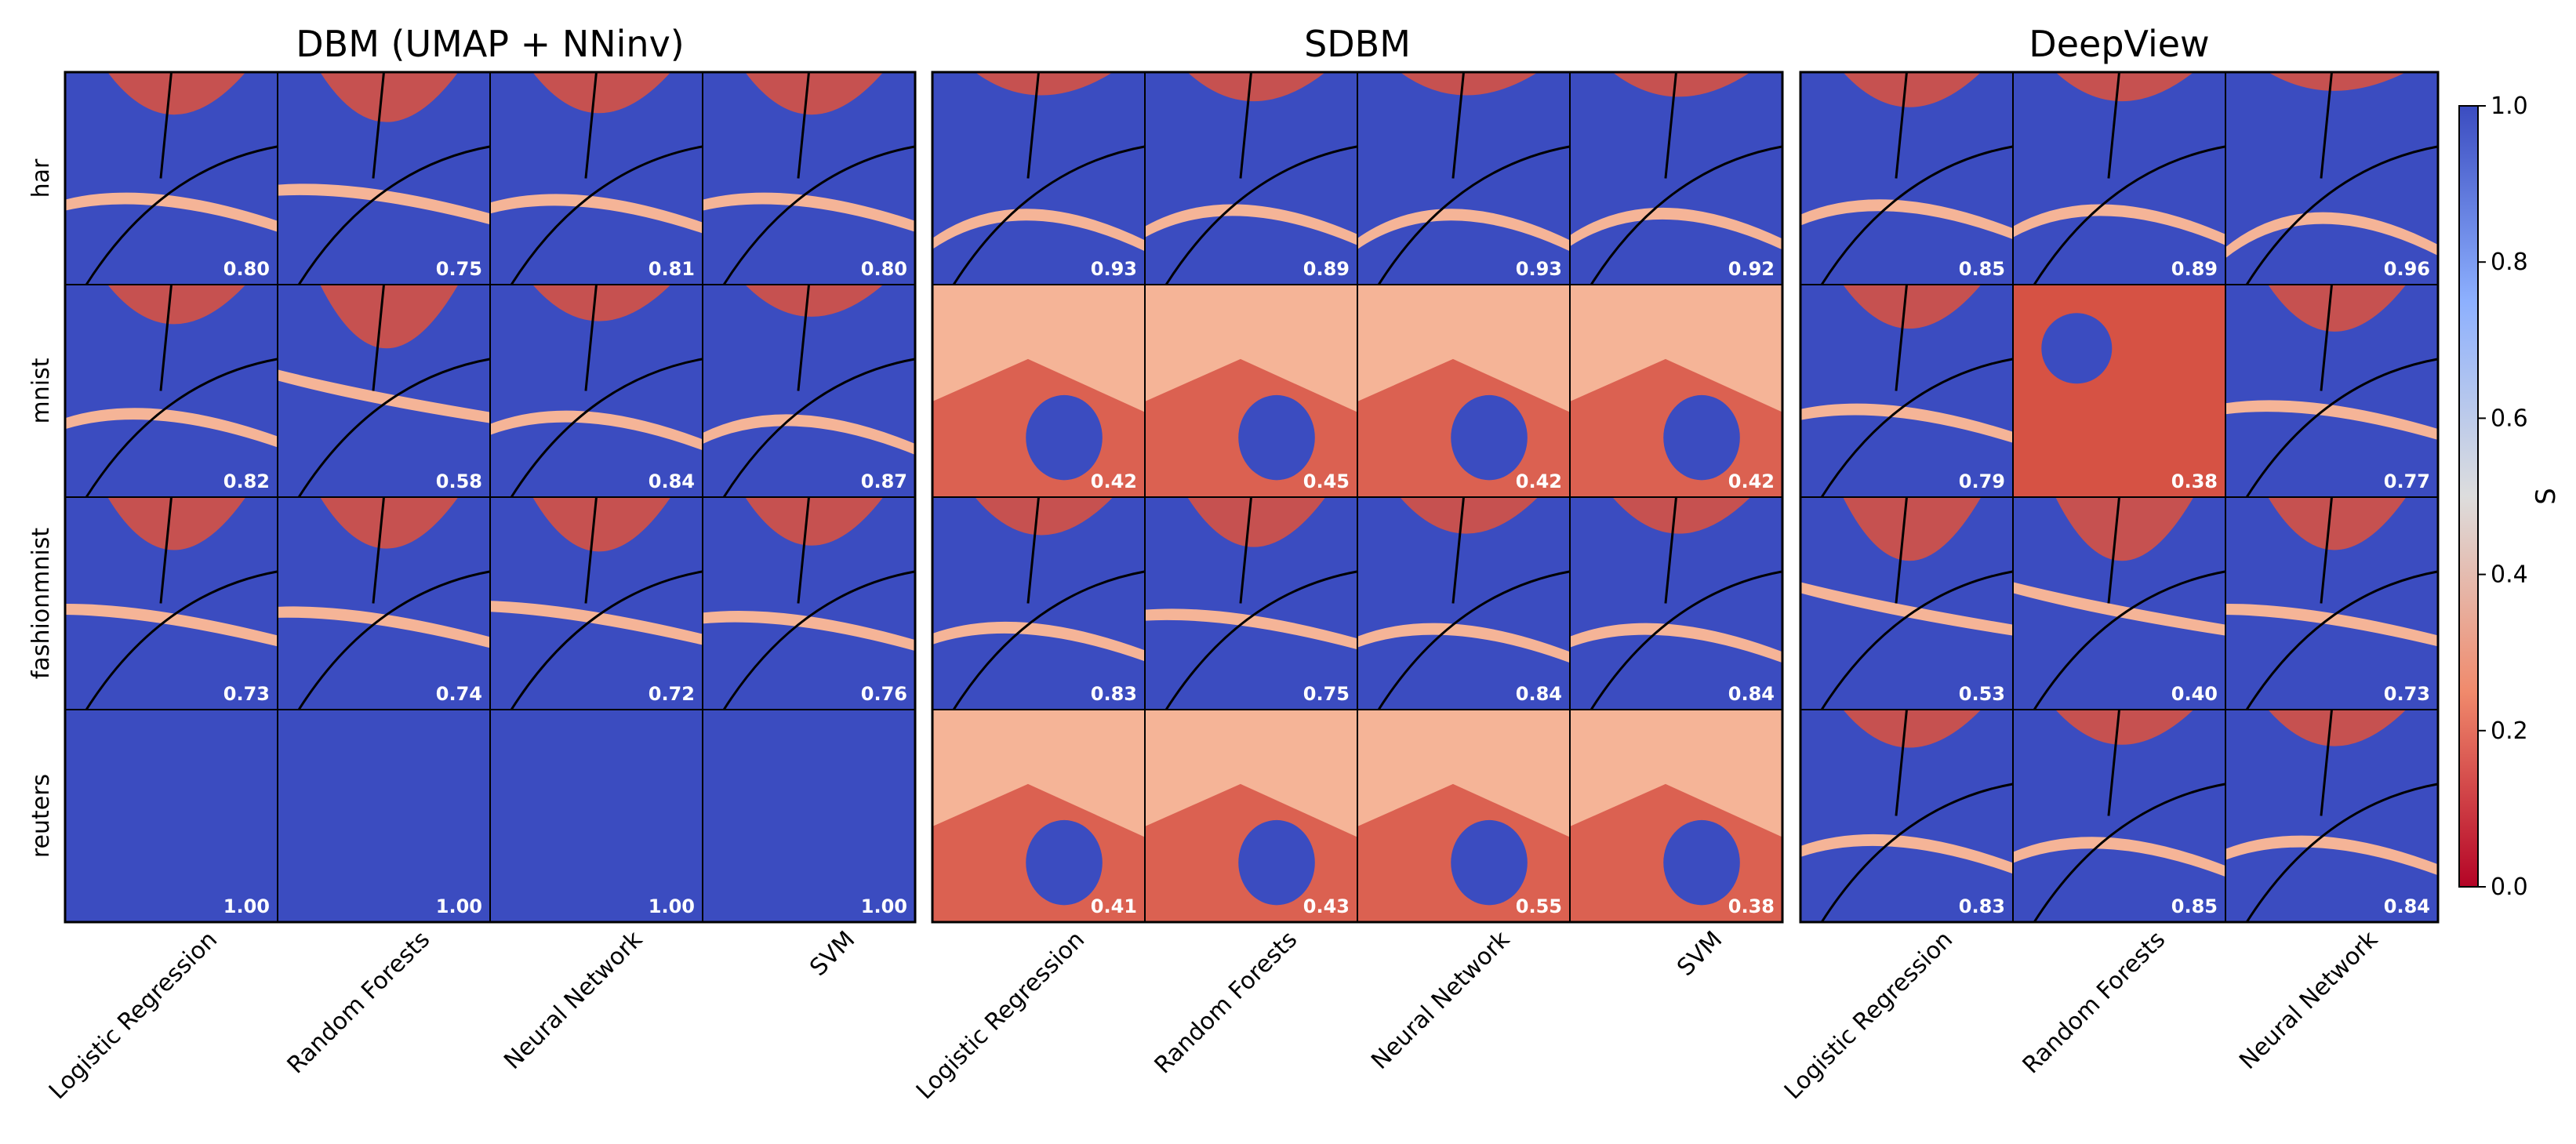  I want to click on row-label-har: har, so click(41, 178).